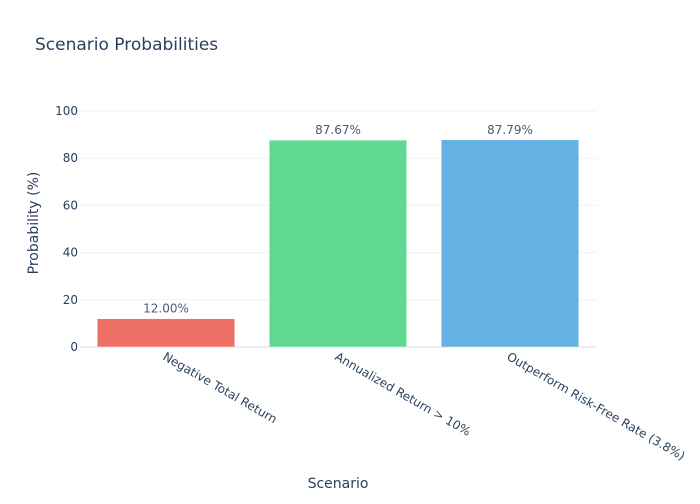  What do you see at coordinates (70, 158) in the screenshot?
I see `y-tick-label: 80` at bounding box center [70, 158].